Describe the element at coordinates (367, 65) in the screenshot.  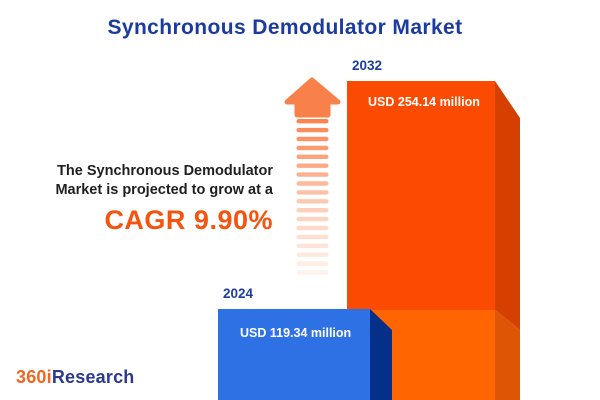
I see `year-label-2032: 2032` at that location.